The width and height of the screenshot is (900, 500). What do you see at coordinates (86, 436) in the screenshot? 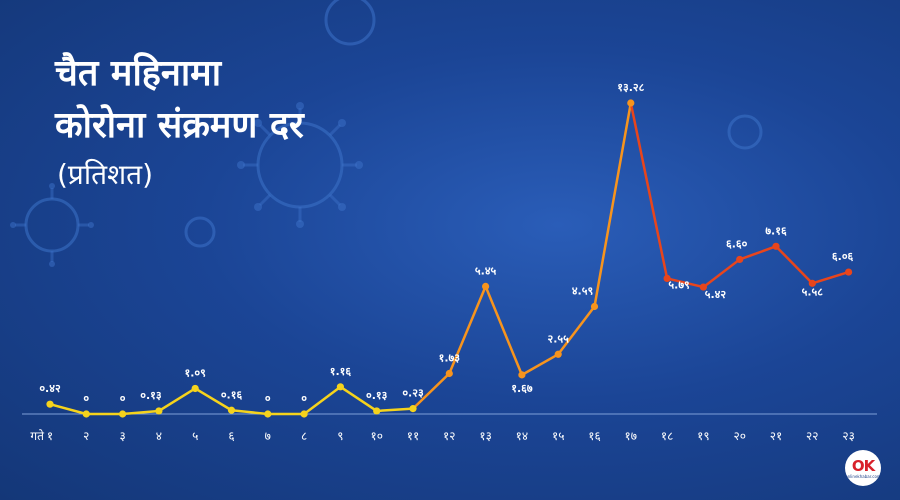
I see `x-tick-label: २` at bounding box center [86, 436].